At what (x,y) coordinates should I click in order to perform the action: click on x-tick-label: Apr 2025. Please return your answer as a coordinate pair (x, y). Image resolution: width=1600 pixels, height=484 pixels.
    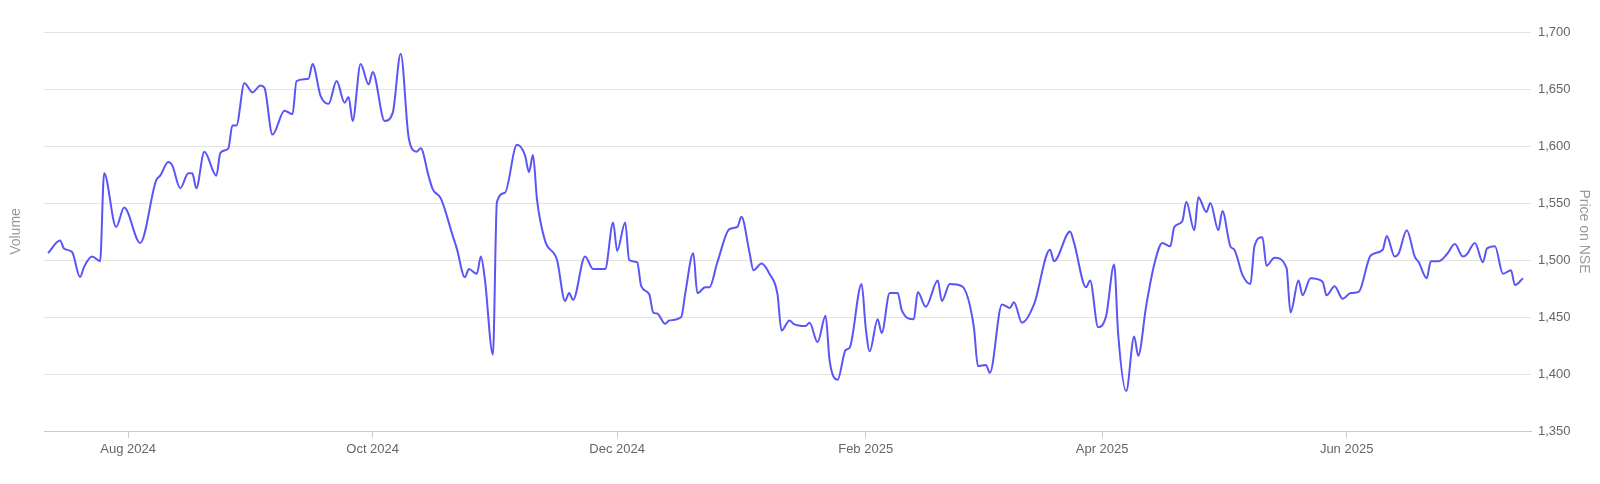
    Looking at the image, I should click on (1102, 449).